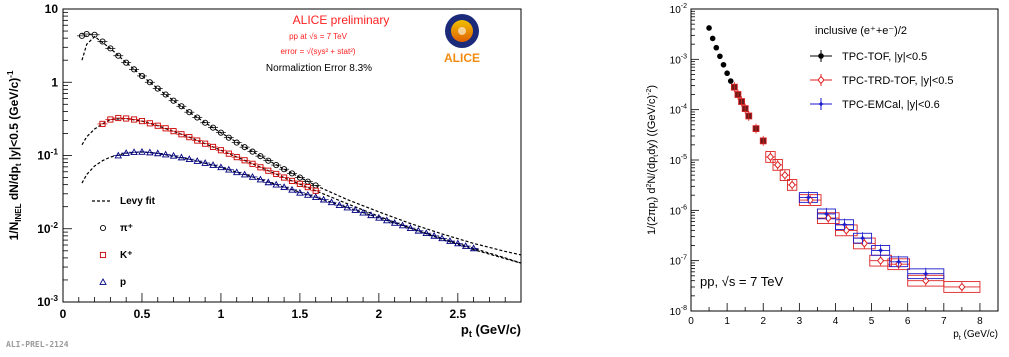  I want to click on left-x-tick-label: 2.5, so click(457, 314).